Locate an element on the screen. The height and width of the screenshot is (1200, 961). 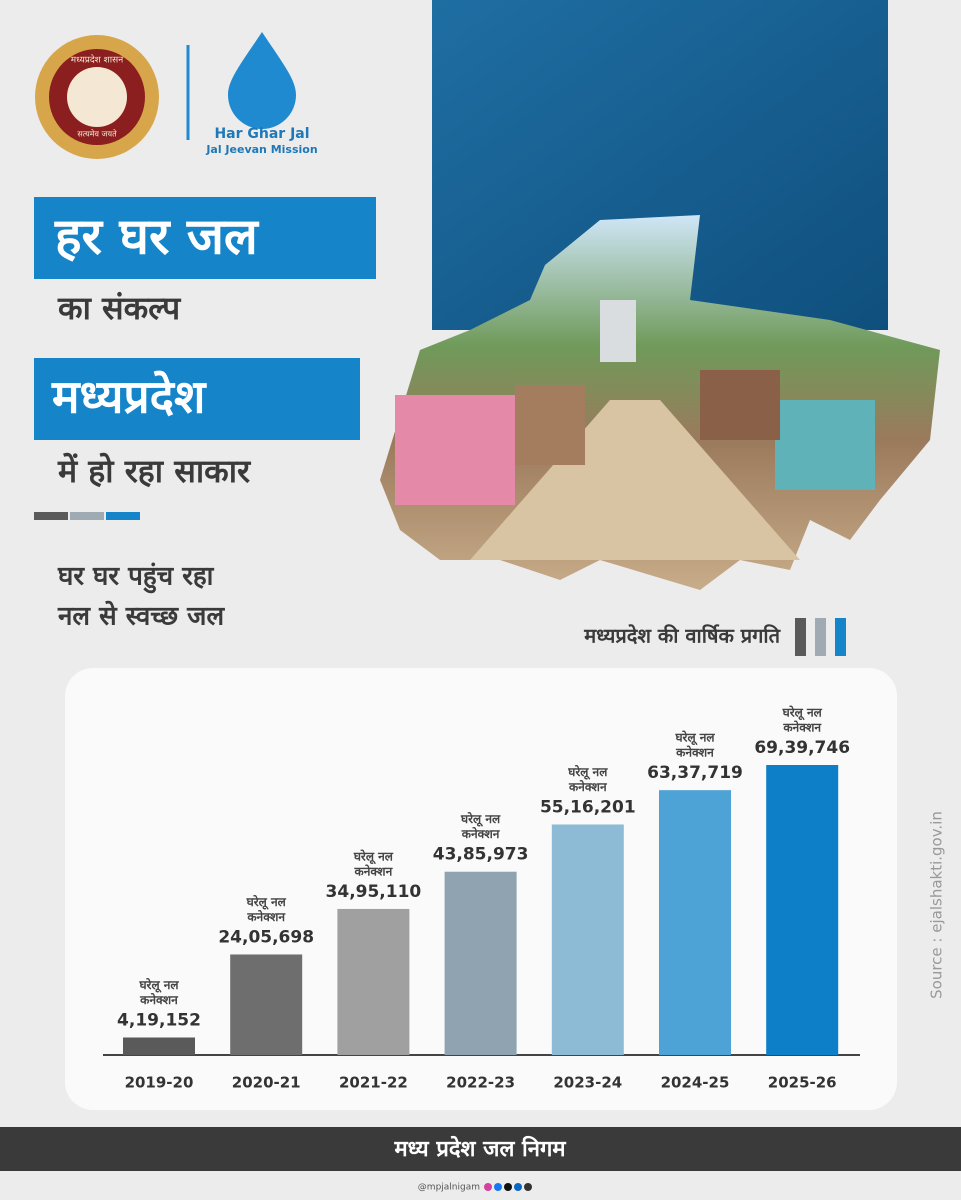
footer-org: मध्य प्रदेश जल निगम is located at coordinates (479, 1148).